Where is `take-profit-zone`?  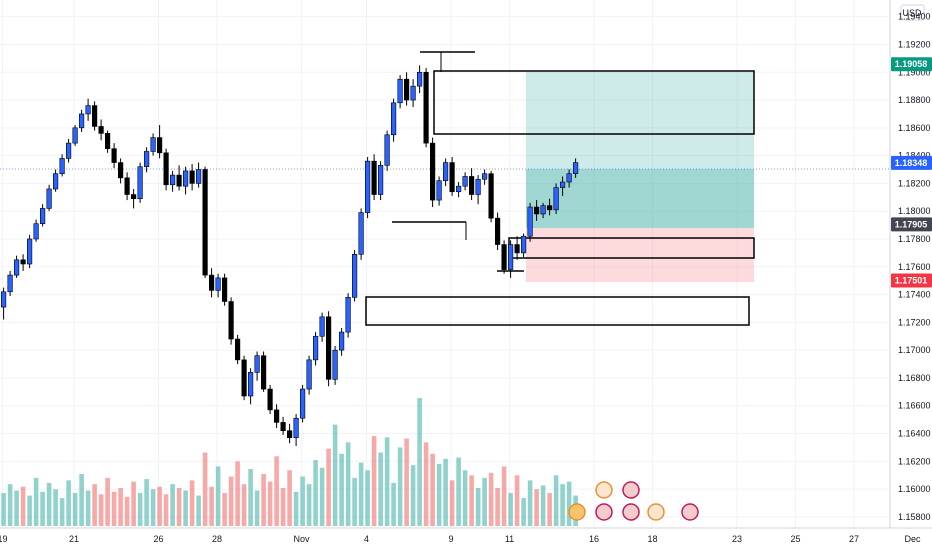 take-profit-zone is located at coordinates (640, 150).